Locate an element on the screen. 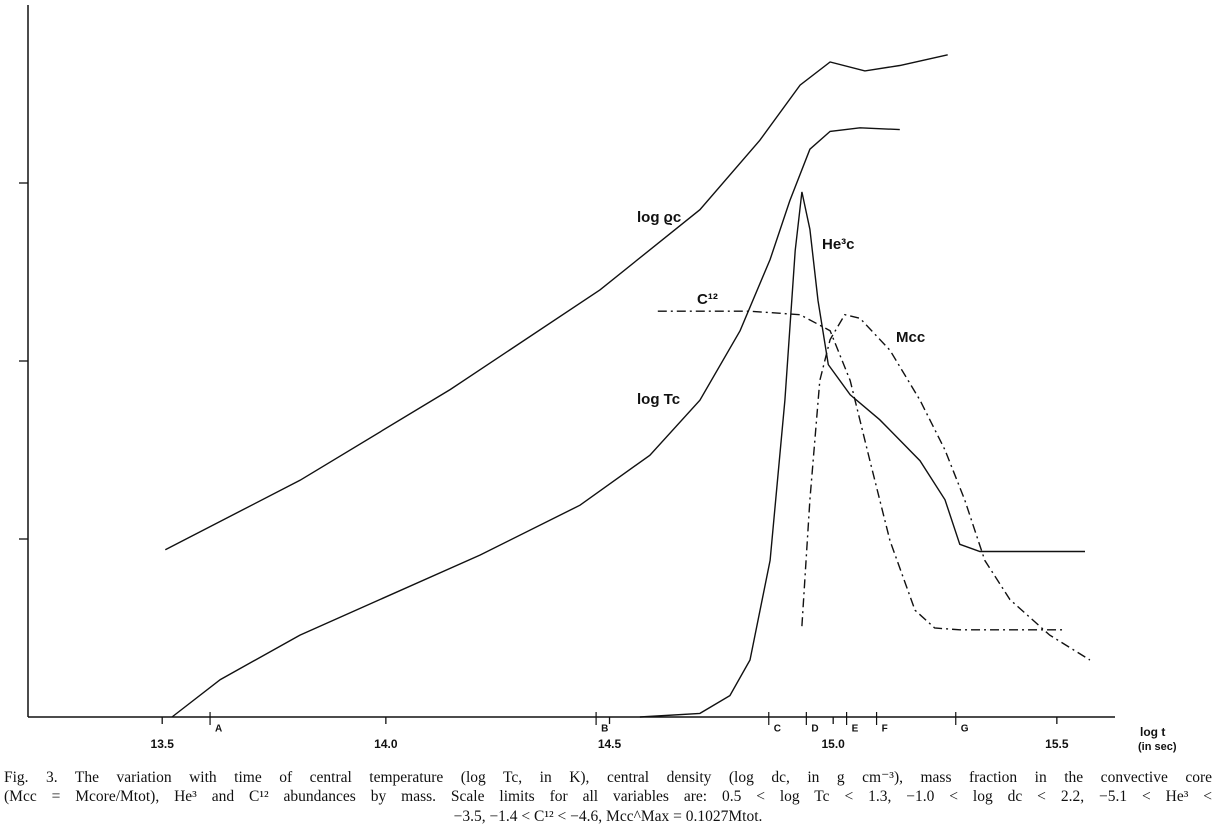 This screenshot has height=829, width=1217. x-tick-label: 13.5 is located at coordinates (163, 744).